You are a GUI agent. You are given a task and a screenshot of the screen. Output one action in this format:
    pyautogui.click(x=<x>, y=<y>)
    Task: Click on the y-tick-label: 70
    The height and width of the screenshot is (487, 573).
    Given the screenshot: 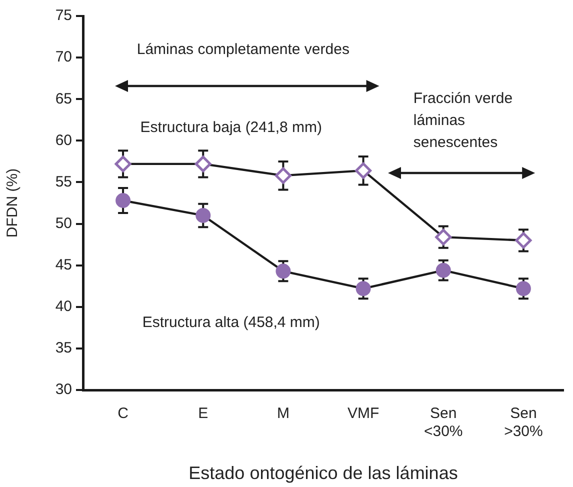 What is the action you would take?
    pyautogui.click(x=63, y=57)
    